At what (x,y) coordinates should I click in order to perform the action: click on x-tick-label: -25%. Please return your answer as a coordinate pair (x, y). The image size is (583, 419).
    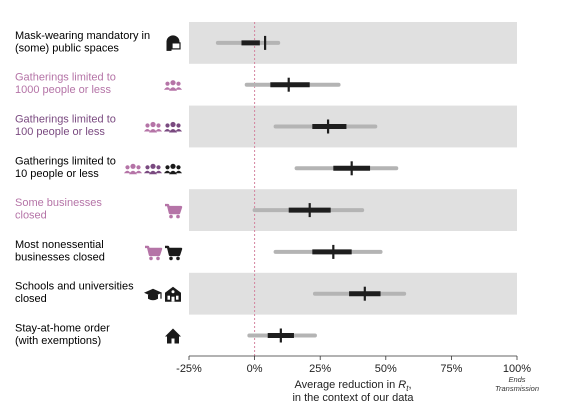
    Looking at the image, I should click on (189, 369).